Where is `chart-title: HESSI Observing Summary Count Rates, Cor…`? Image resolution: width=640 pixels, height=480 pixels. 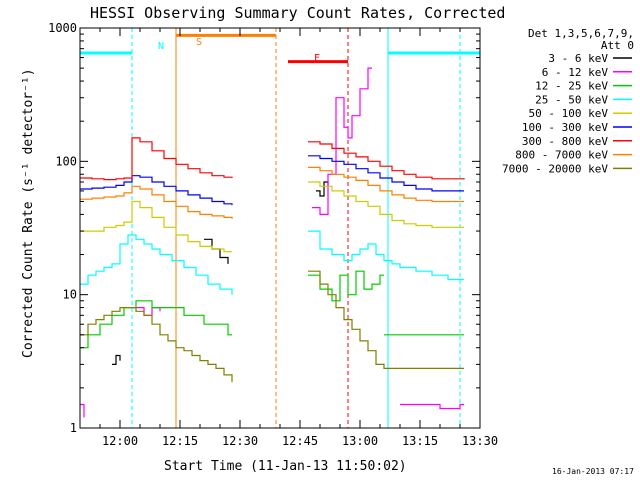
chart-title: HESSI Observing Summary Count Rates, Cor… is located at coordinates (297, 13).